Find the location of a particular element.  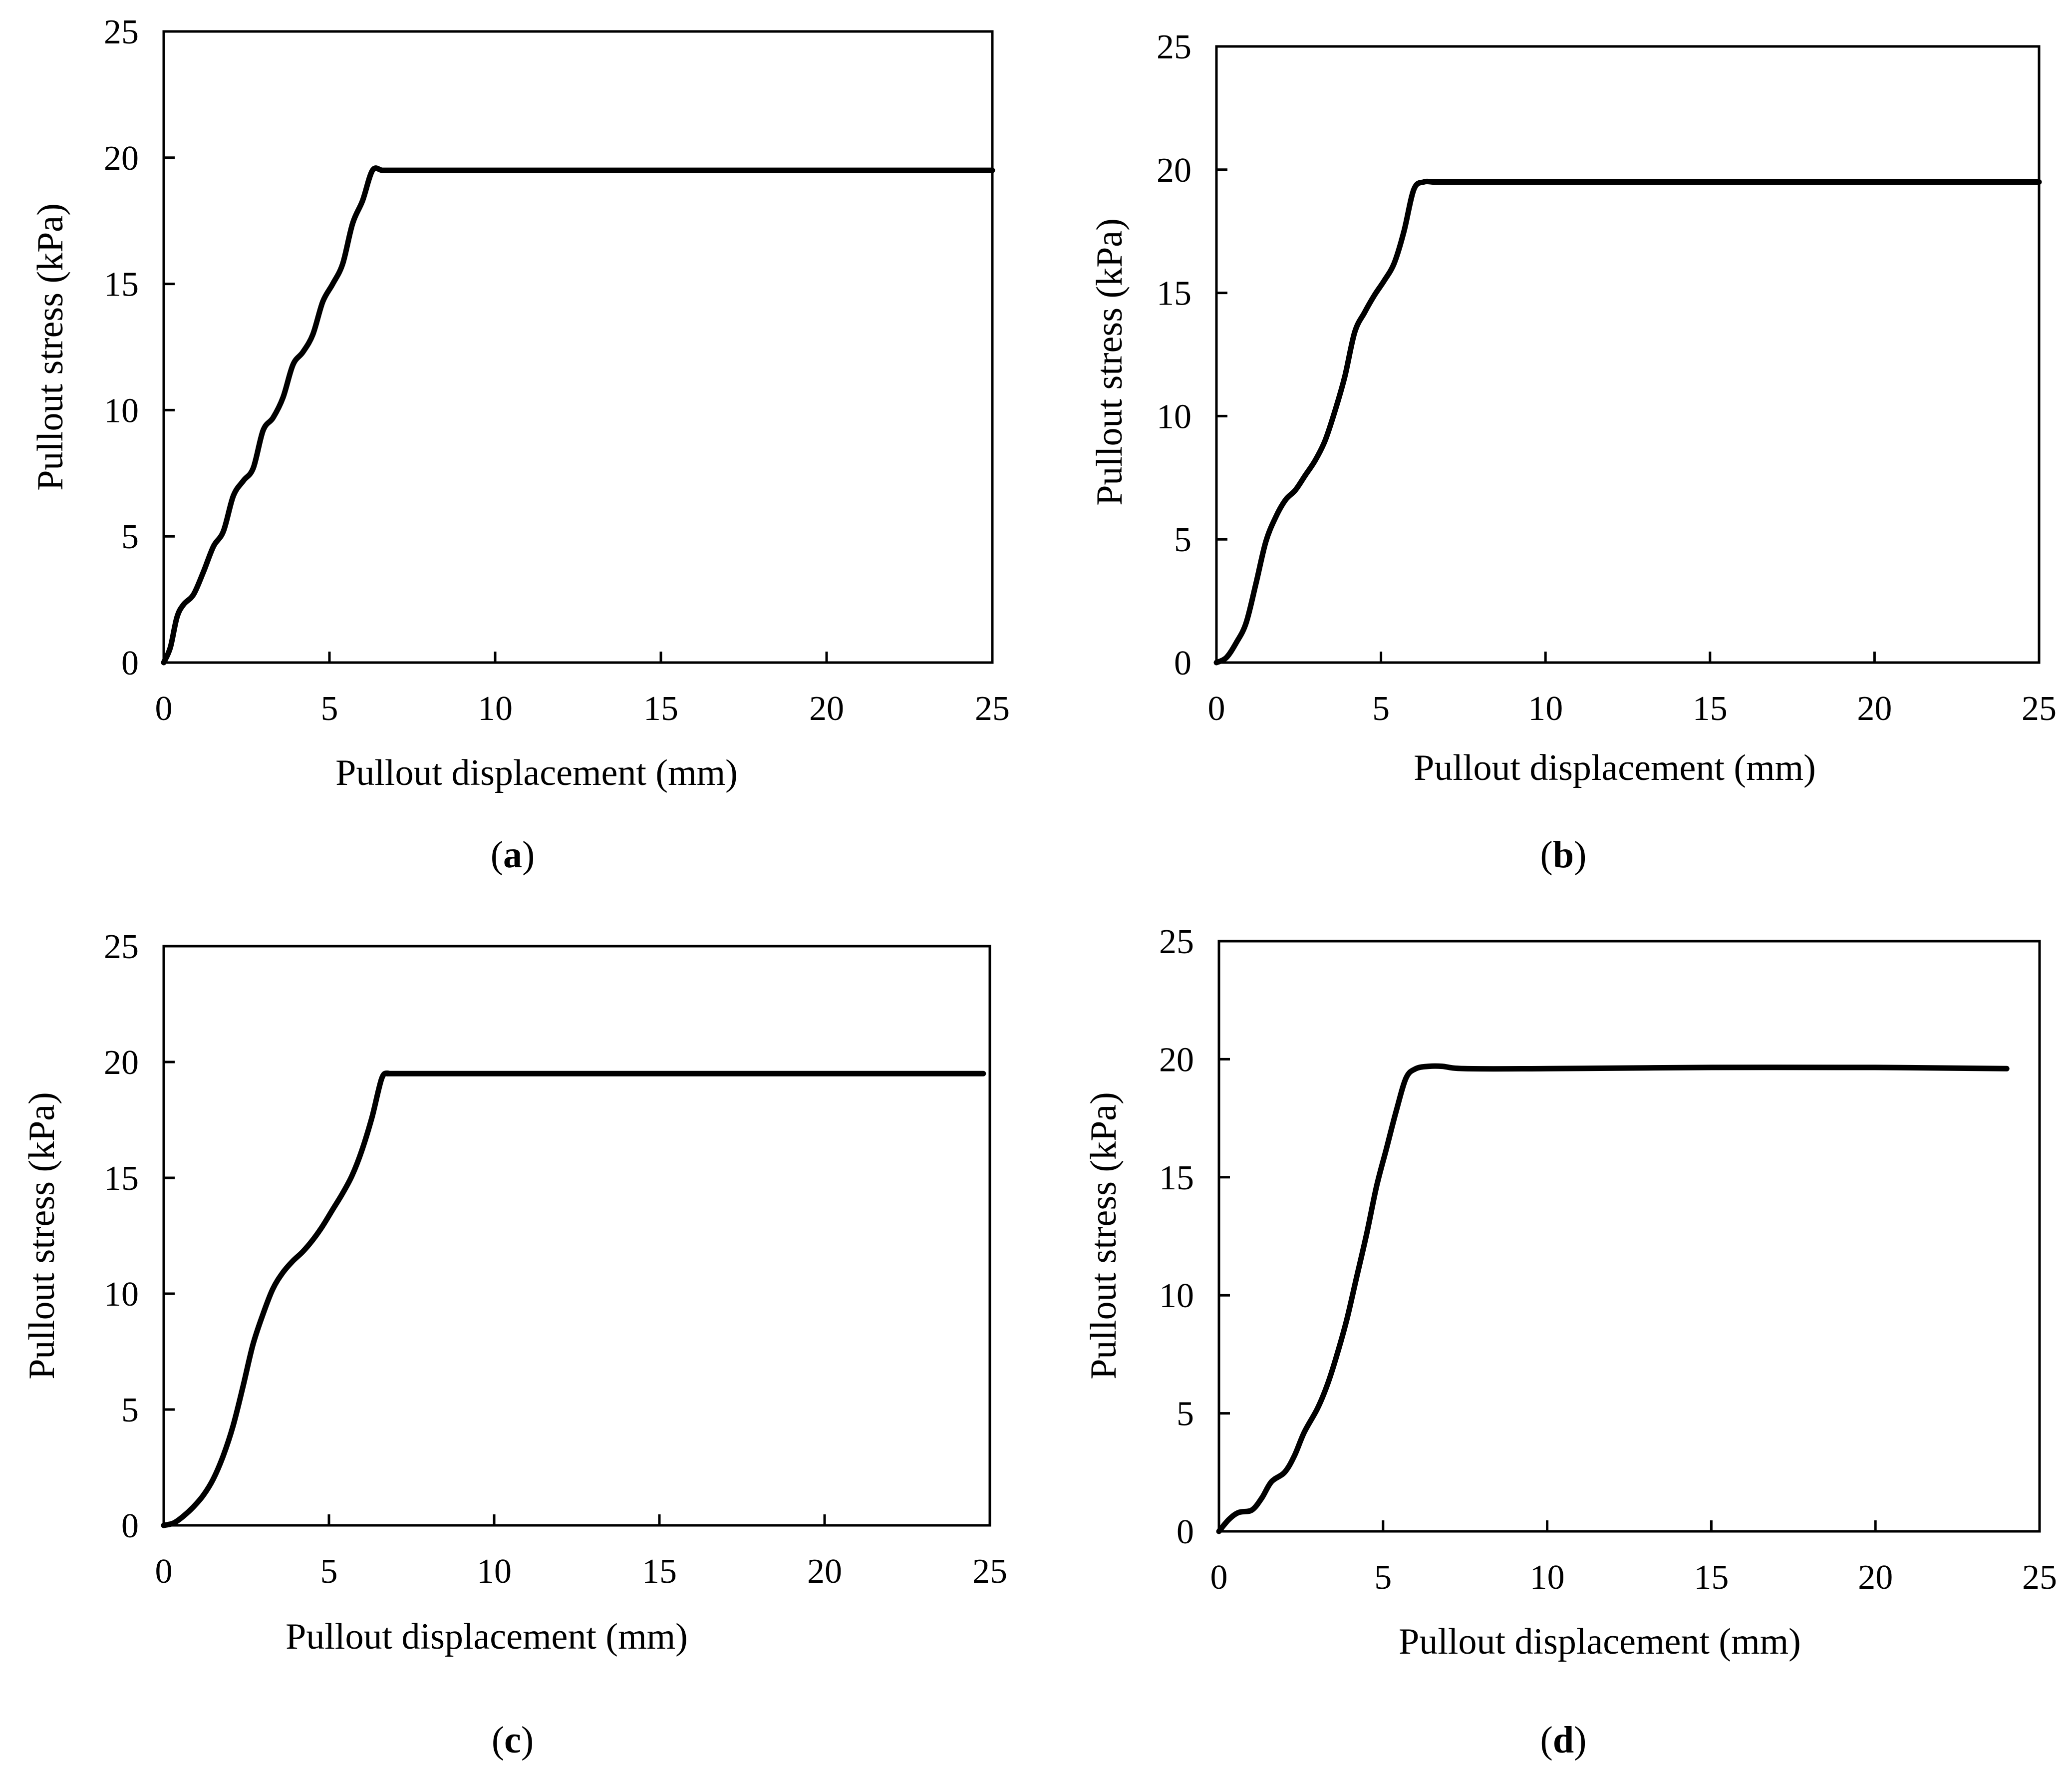

panel-caption: (c) is located at coordinates (513, 1740).